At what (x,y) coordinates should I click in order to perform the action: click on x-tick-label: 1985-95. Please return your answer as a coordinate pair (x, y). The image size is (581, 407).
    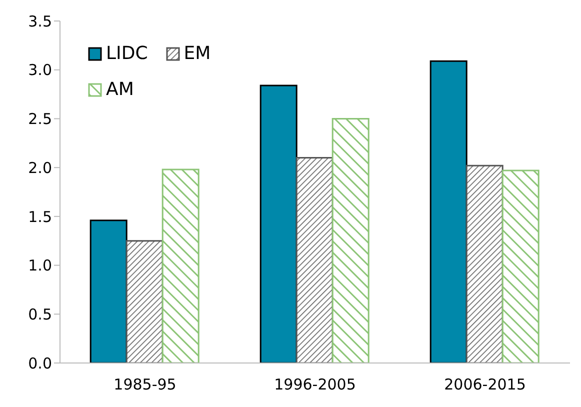
    Looking at the image, I should click on (145, 385).